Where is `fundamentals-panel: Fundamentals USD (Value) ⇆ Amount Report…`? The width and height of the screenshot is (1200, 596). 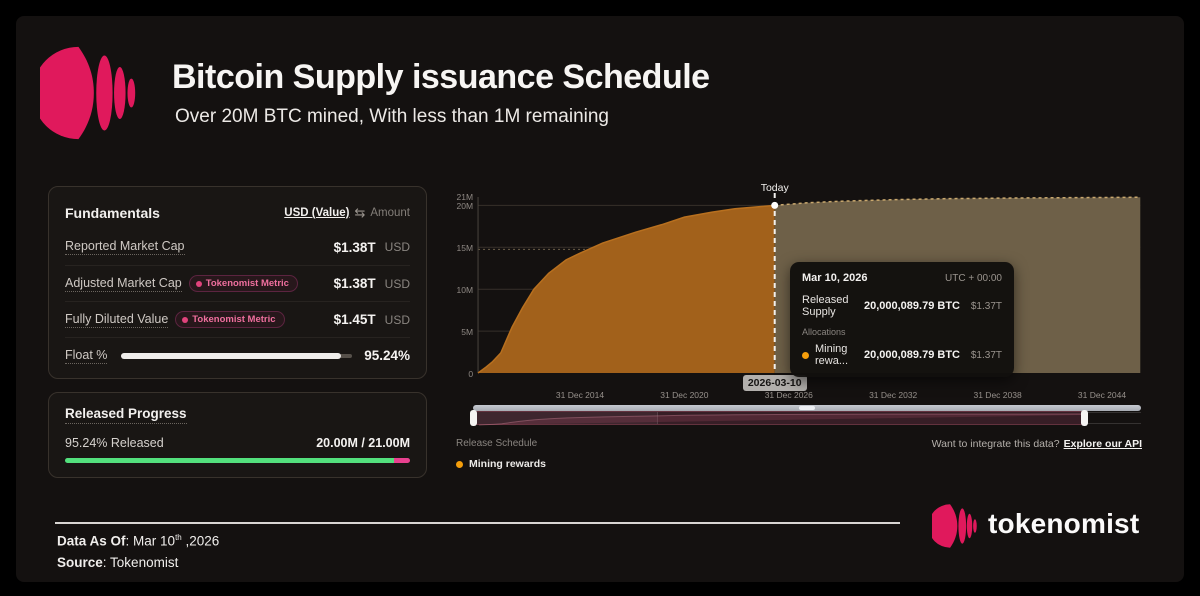 fundamentals-panel: Fundamentals USD (Value) ⇆ Amount Report… is located at coordinates (237, 282).